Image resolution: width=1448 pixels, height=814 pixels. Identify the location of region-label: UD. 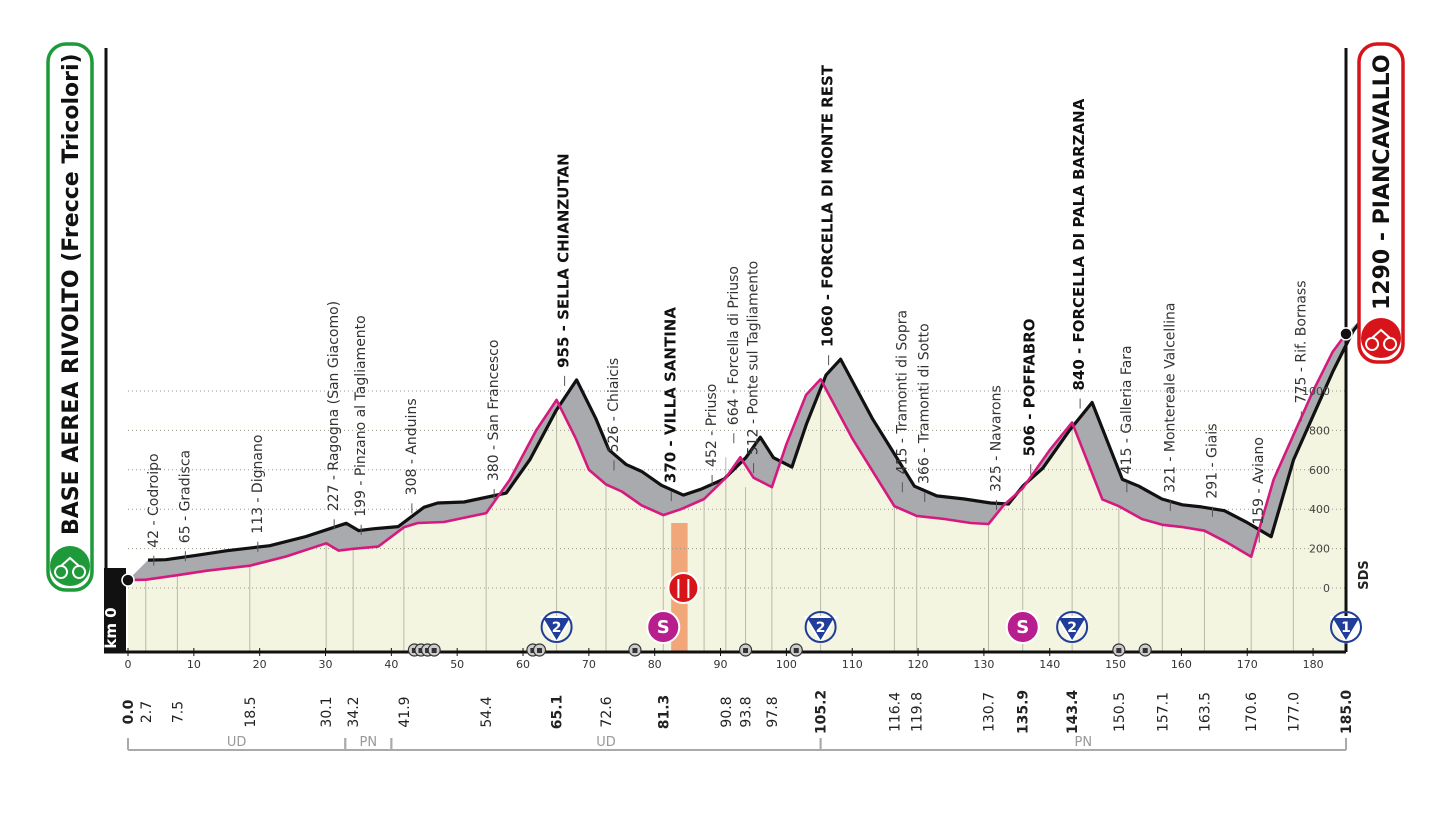
(237, 742).